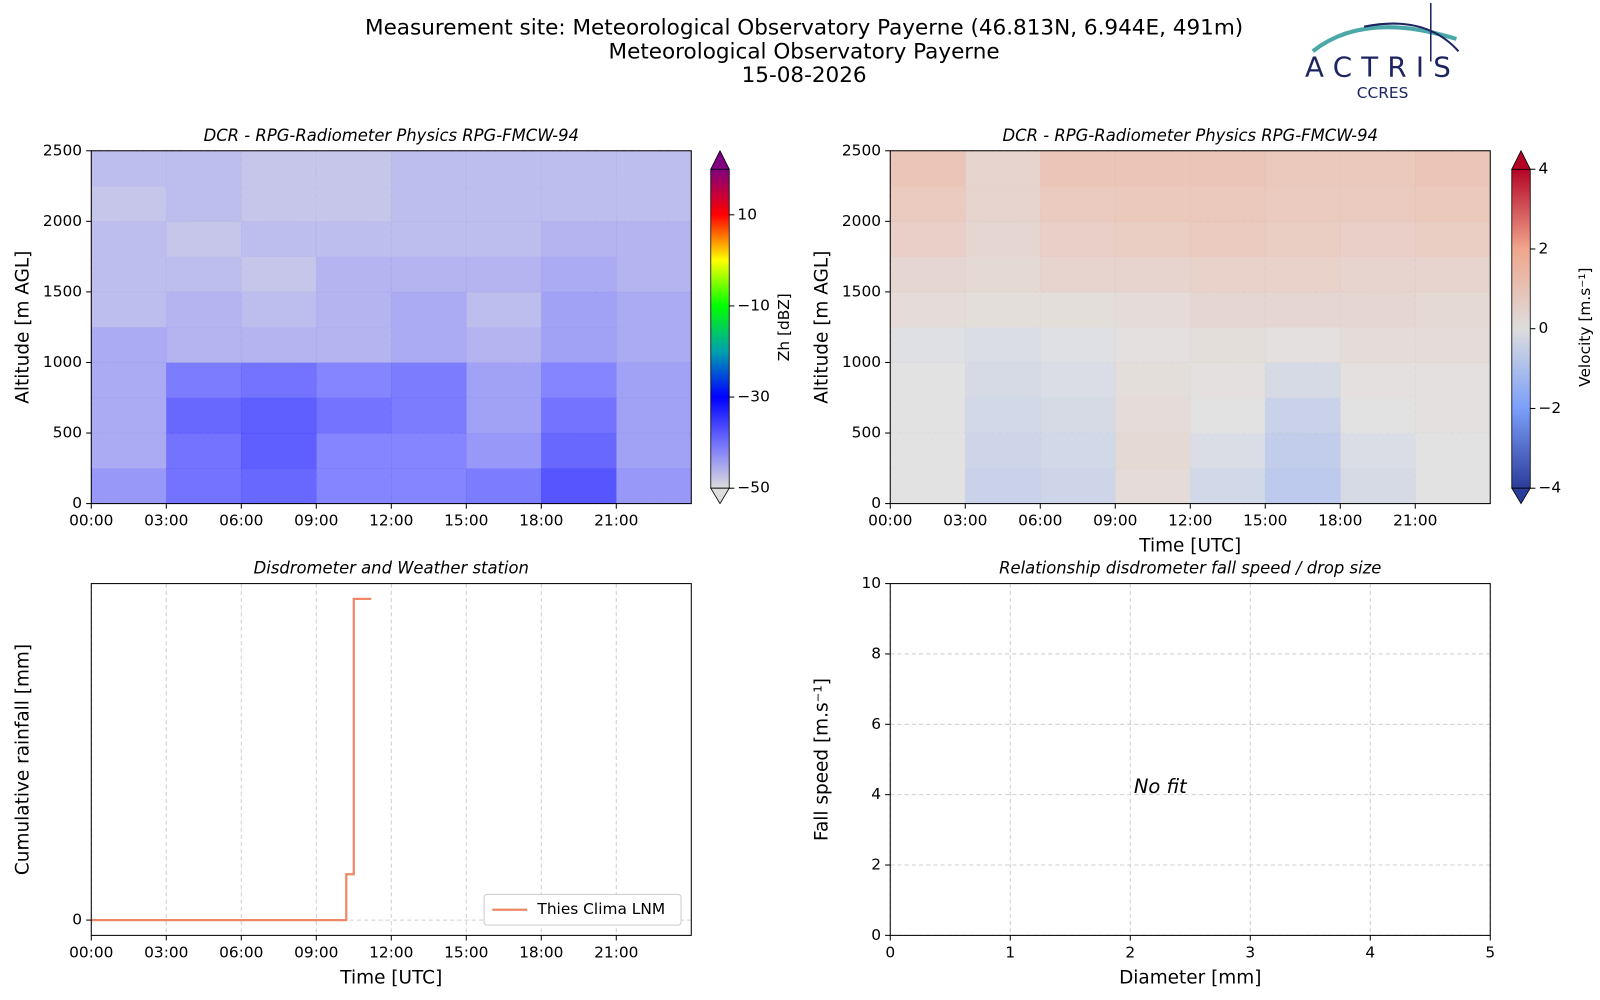 This screenshot has width=1600, height=1000. Describe the element at coordinates (1549, 408) in the screenshot. I see `colorbar-tick-label: −2` at that location.